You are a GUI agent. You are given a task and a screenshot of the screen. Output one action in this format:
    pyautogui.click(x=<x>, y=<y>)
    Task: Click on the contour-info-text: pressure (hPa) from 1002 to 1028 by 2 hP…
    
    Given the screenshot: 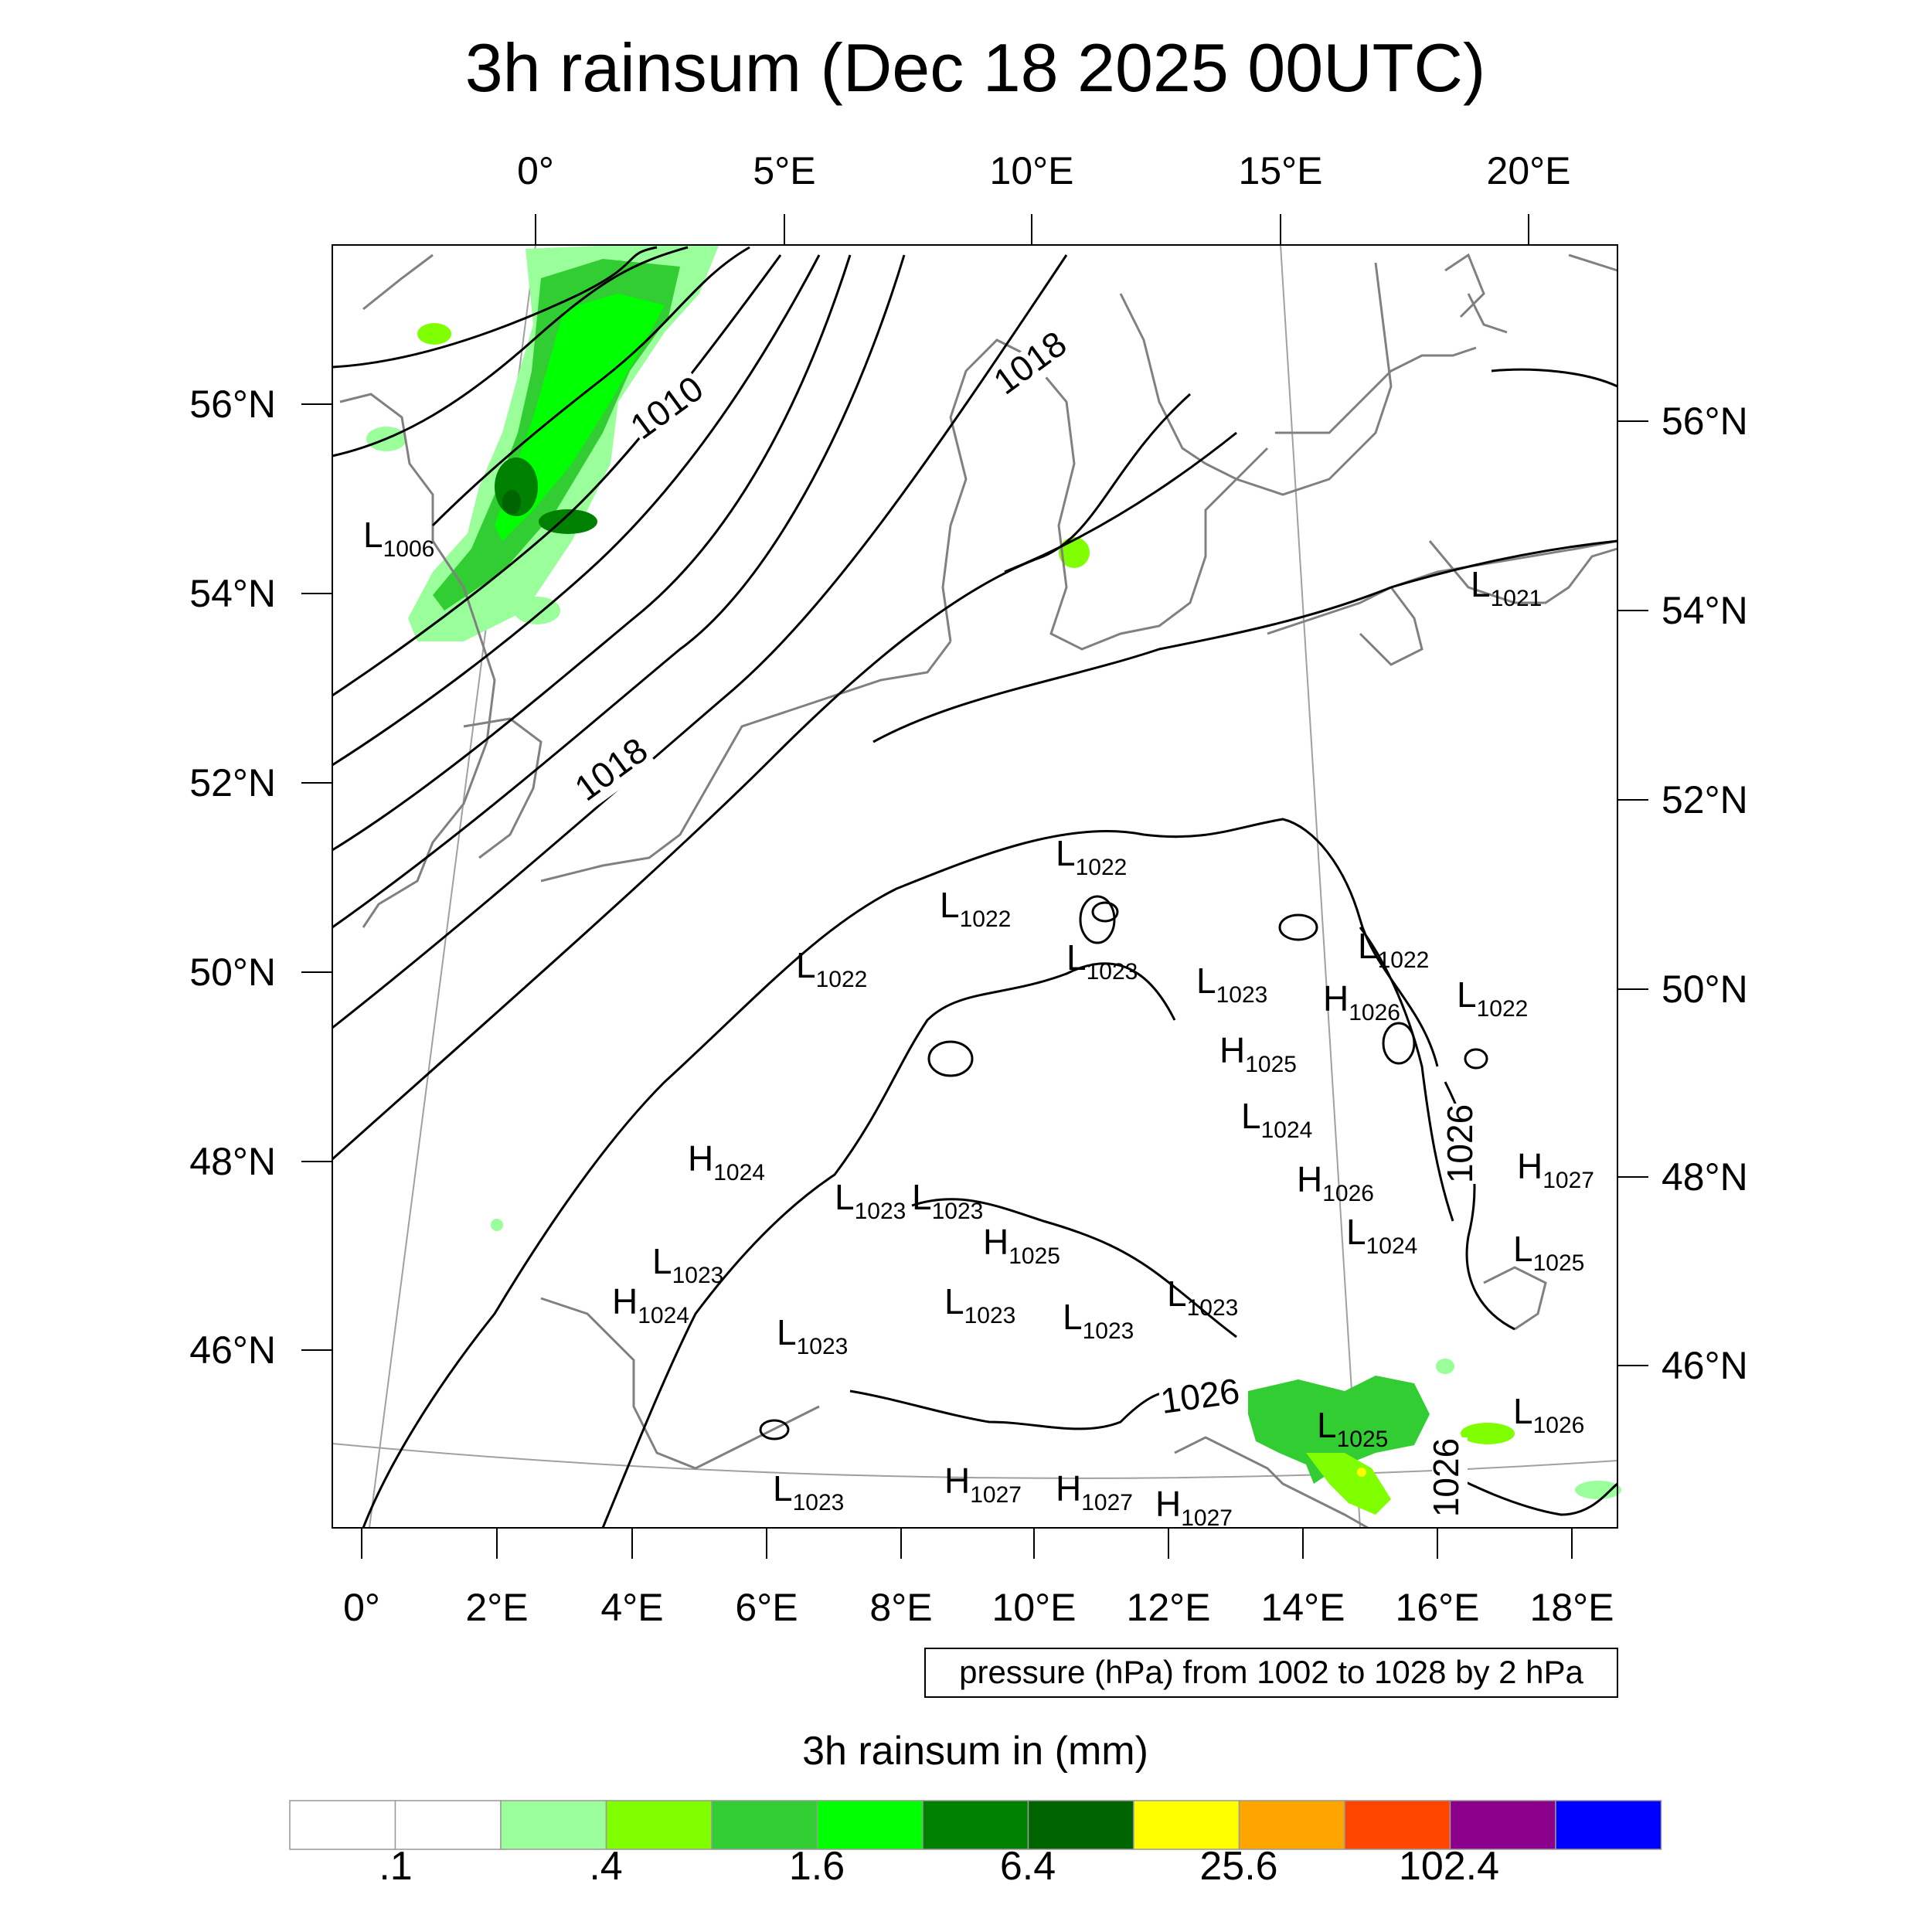 What is the action you would take?
    pyautogui.click(x=1271, y=1672)
    